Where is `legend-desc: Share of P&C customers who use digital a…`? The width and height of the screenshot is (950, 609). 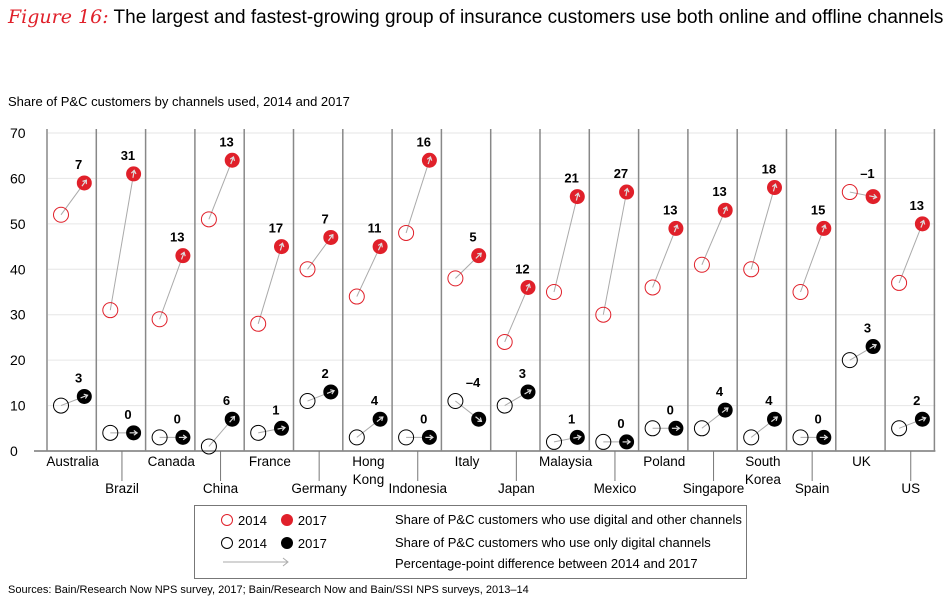
legend-desc: Share of P&C customers who use digital a… is located at coordinates (568, 519).